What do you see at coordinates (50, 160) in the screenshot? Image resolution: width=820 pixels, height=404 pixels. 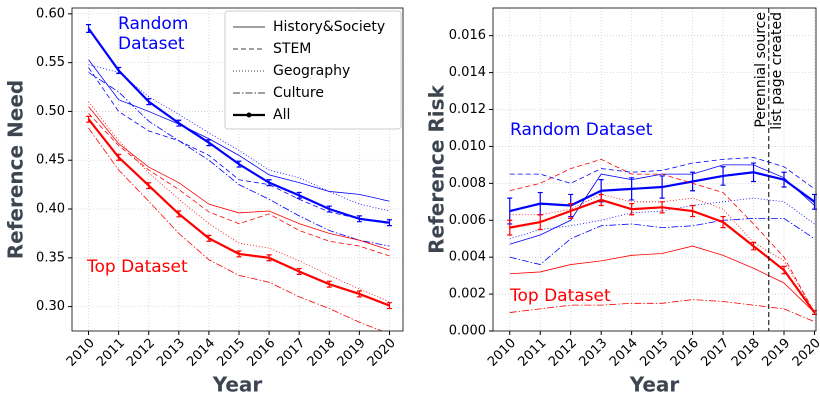 I see `y-tick-label: 0.45` at bounding box center [50, 160].